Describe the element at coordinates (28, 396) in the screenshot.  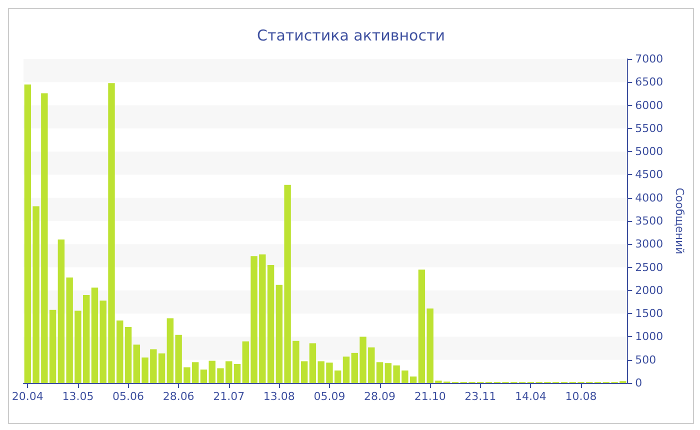
I see `x-tick-label: 20.04` at that location.